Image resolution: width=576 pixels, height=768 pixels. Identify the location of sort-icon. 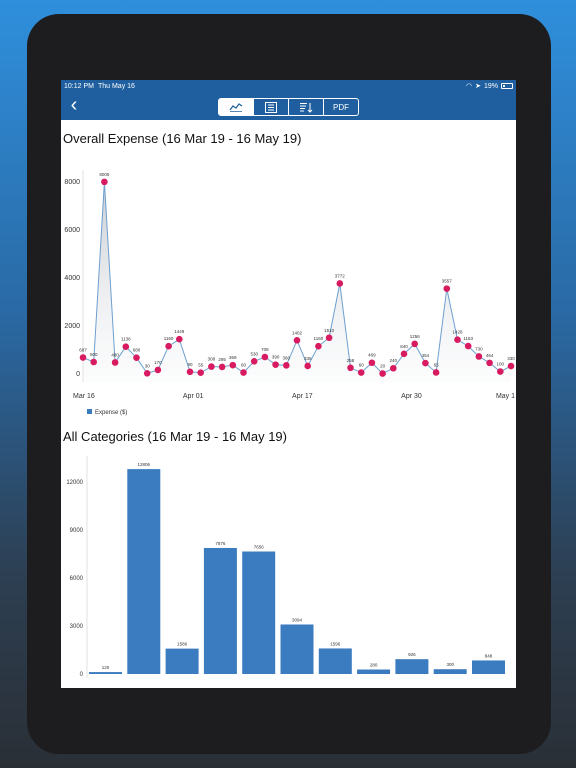
(306, 107).